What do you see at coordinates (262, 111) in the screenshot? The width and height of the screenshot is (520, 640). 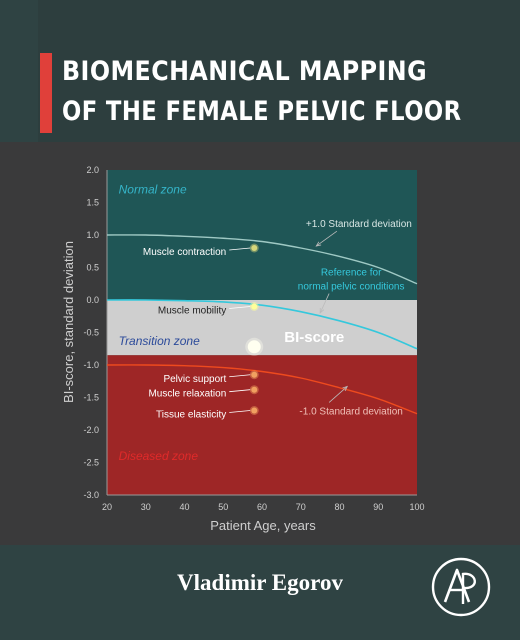 I see `title-line-2: OF THE FEMALE PELVIC FLOOR` at bounding box center [262, 111].